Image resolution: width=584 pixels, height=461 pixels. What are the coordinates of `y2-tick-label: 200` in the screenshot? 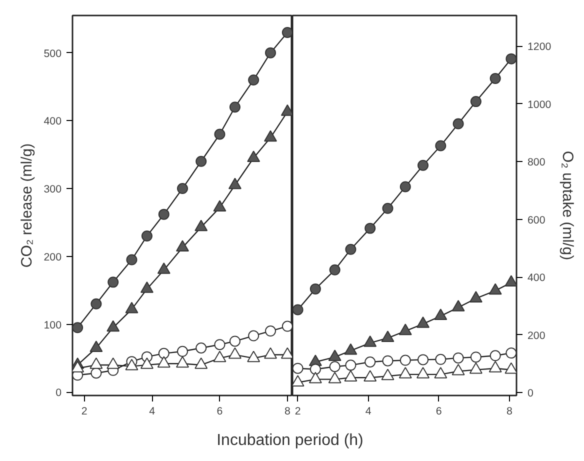 It's located at (537, 336).